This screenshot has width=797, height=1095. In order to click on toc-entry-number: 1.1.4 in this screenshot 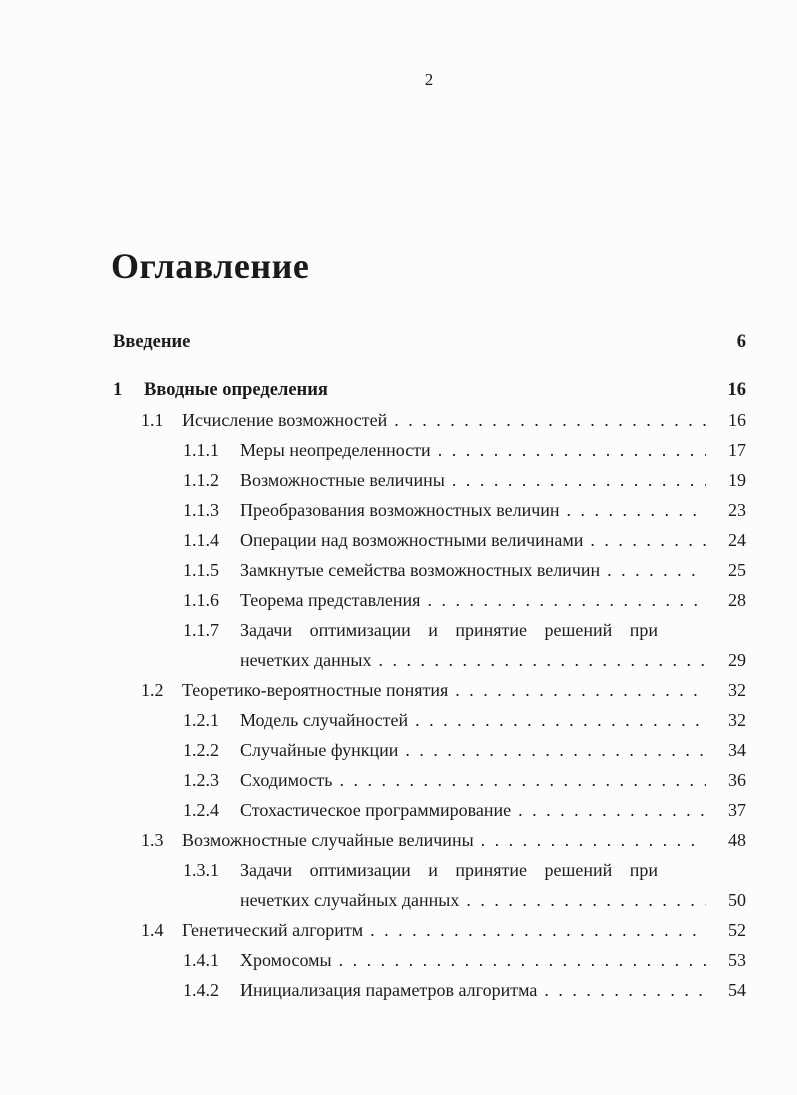, I will do `click(201, 540)`.